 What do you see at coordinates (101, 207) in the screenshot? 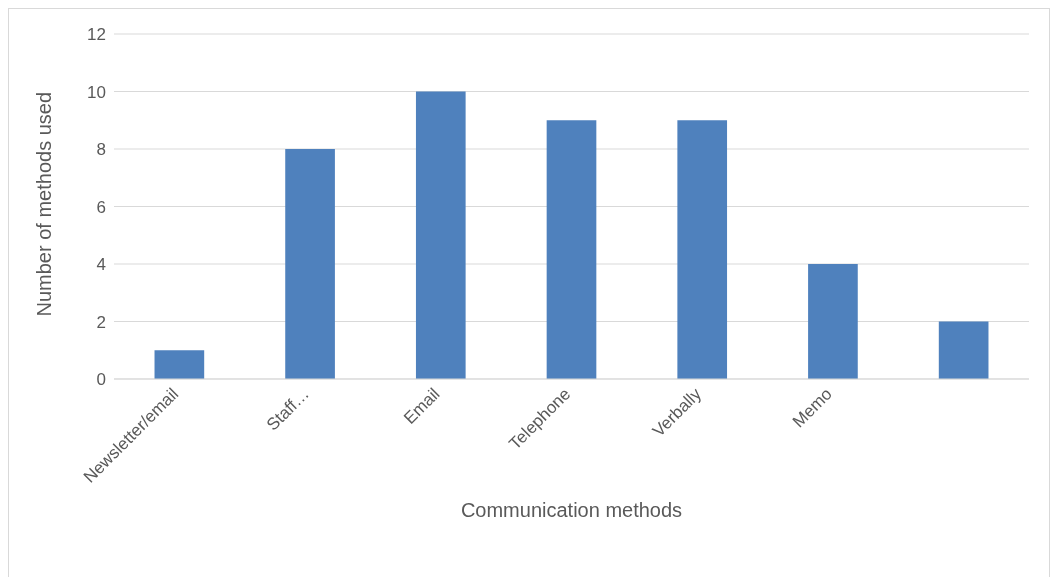
I see `y-tick-label: 6` at bounding box center [101, 207].